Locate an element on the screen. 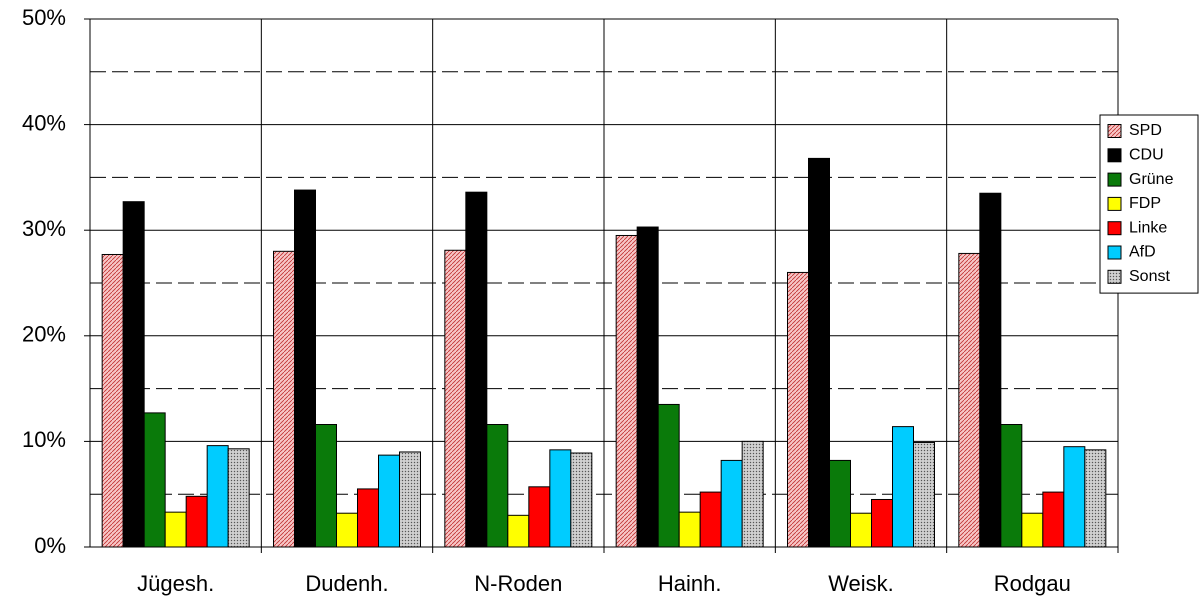 The width and height of the screenshot is (1204, 613). legend-label: FDP is located at coordinates (1145, 203).